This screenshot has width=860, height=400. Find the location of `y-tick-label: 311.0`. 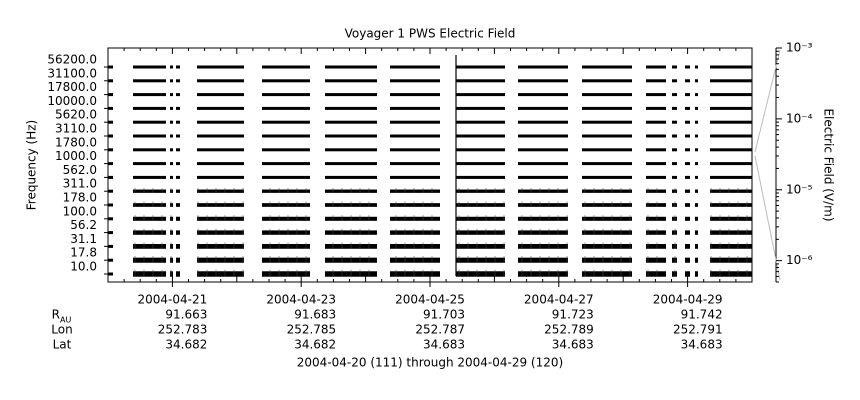

y-tick-label: 311.0 is located at coordinates (80, 184).